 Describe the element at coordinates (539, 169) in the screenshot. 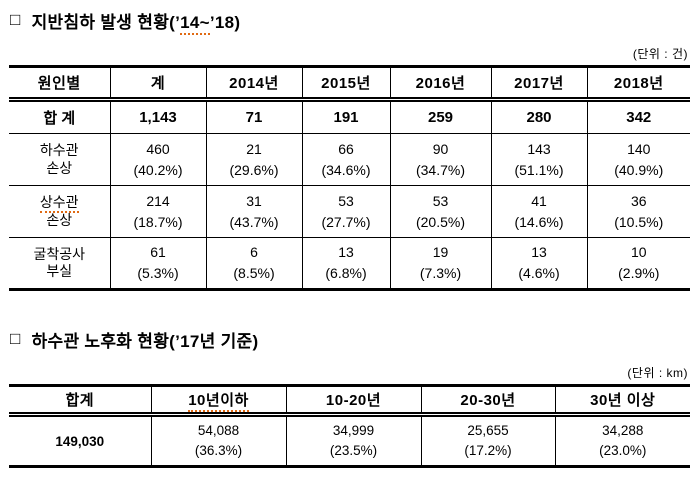

I see `cell-percent: (51.1%)` at that location.